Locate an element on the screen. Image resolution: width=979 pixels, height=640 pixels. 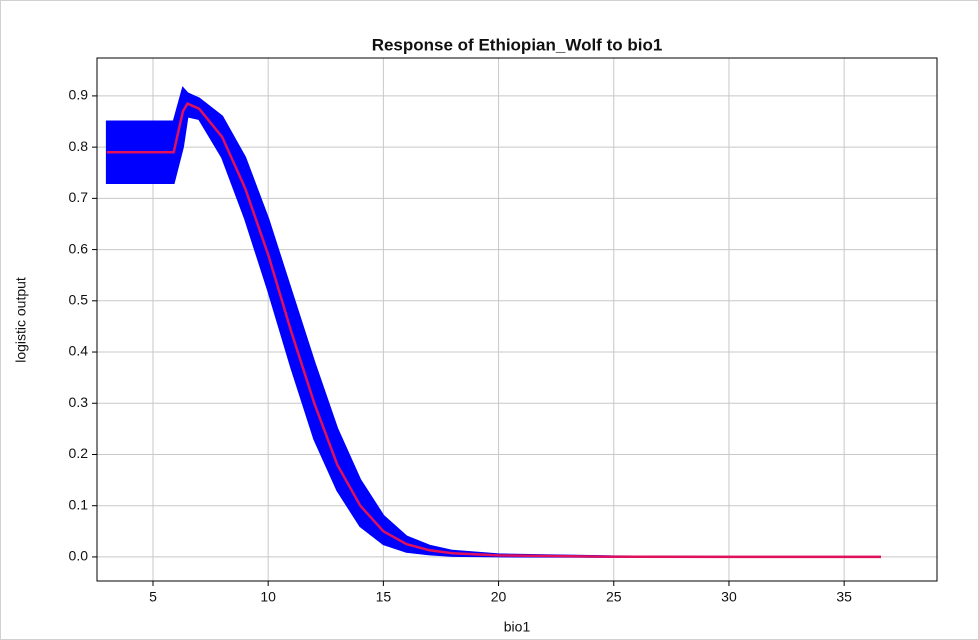
x-tick-label: 30 is located at coordinates (729, 597).